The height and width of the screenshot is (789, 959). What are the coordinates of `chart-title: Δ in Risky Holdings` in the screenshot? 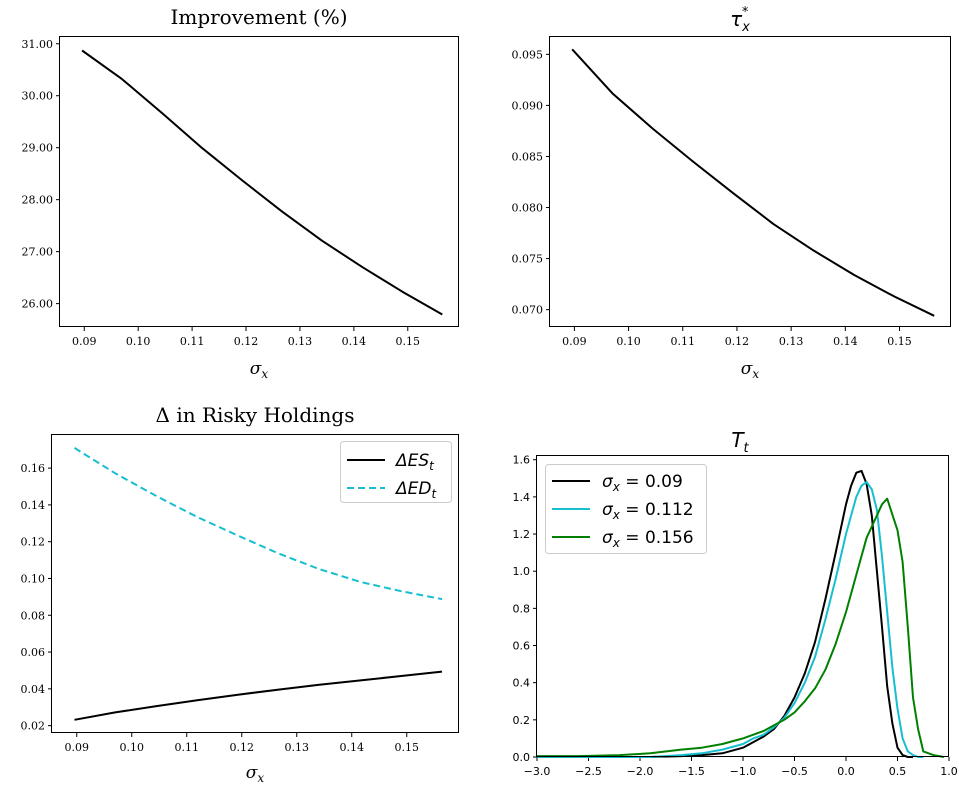 It's located at (255, 415).